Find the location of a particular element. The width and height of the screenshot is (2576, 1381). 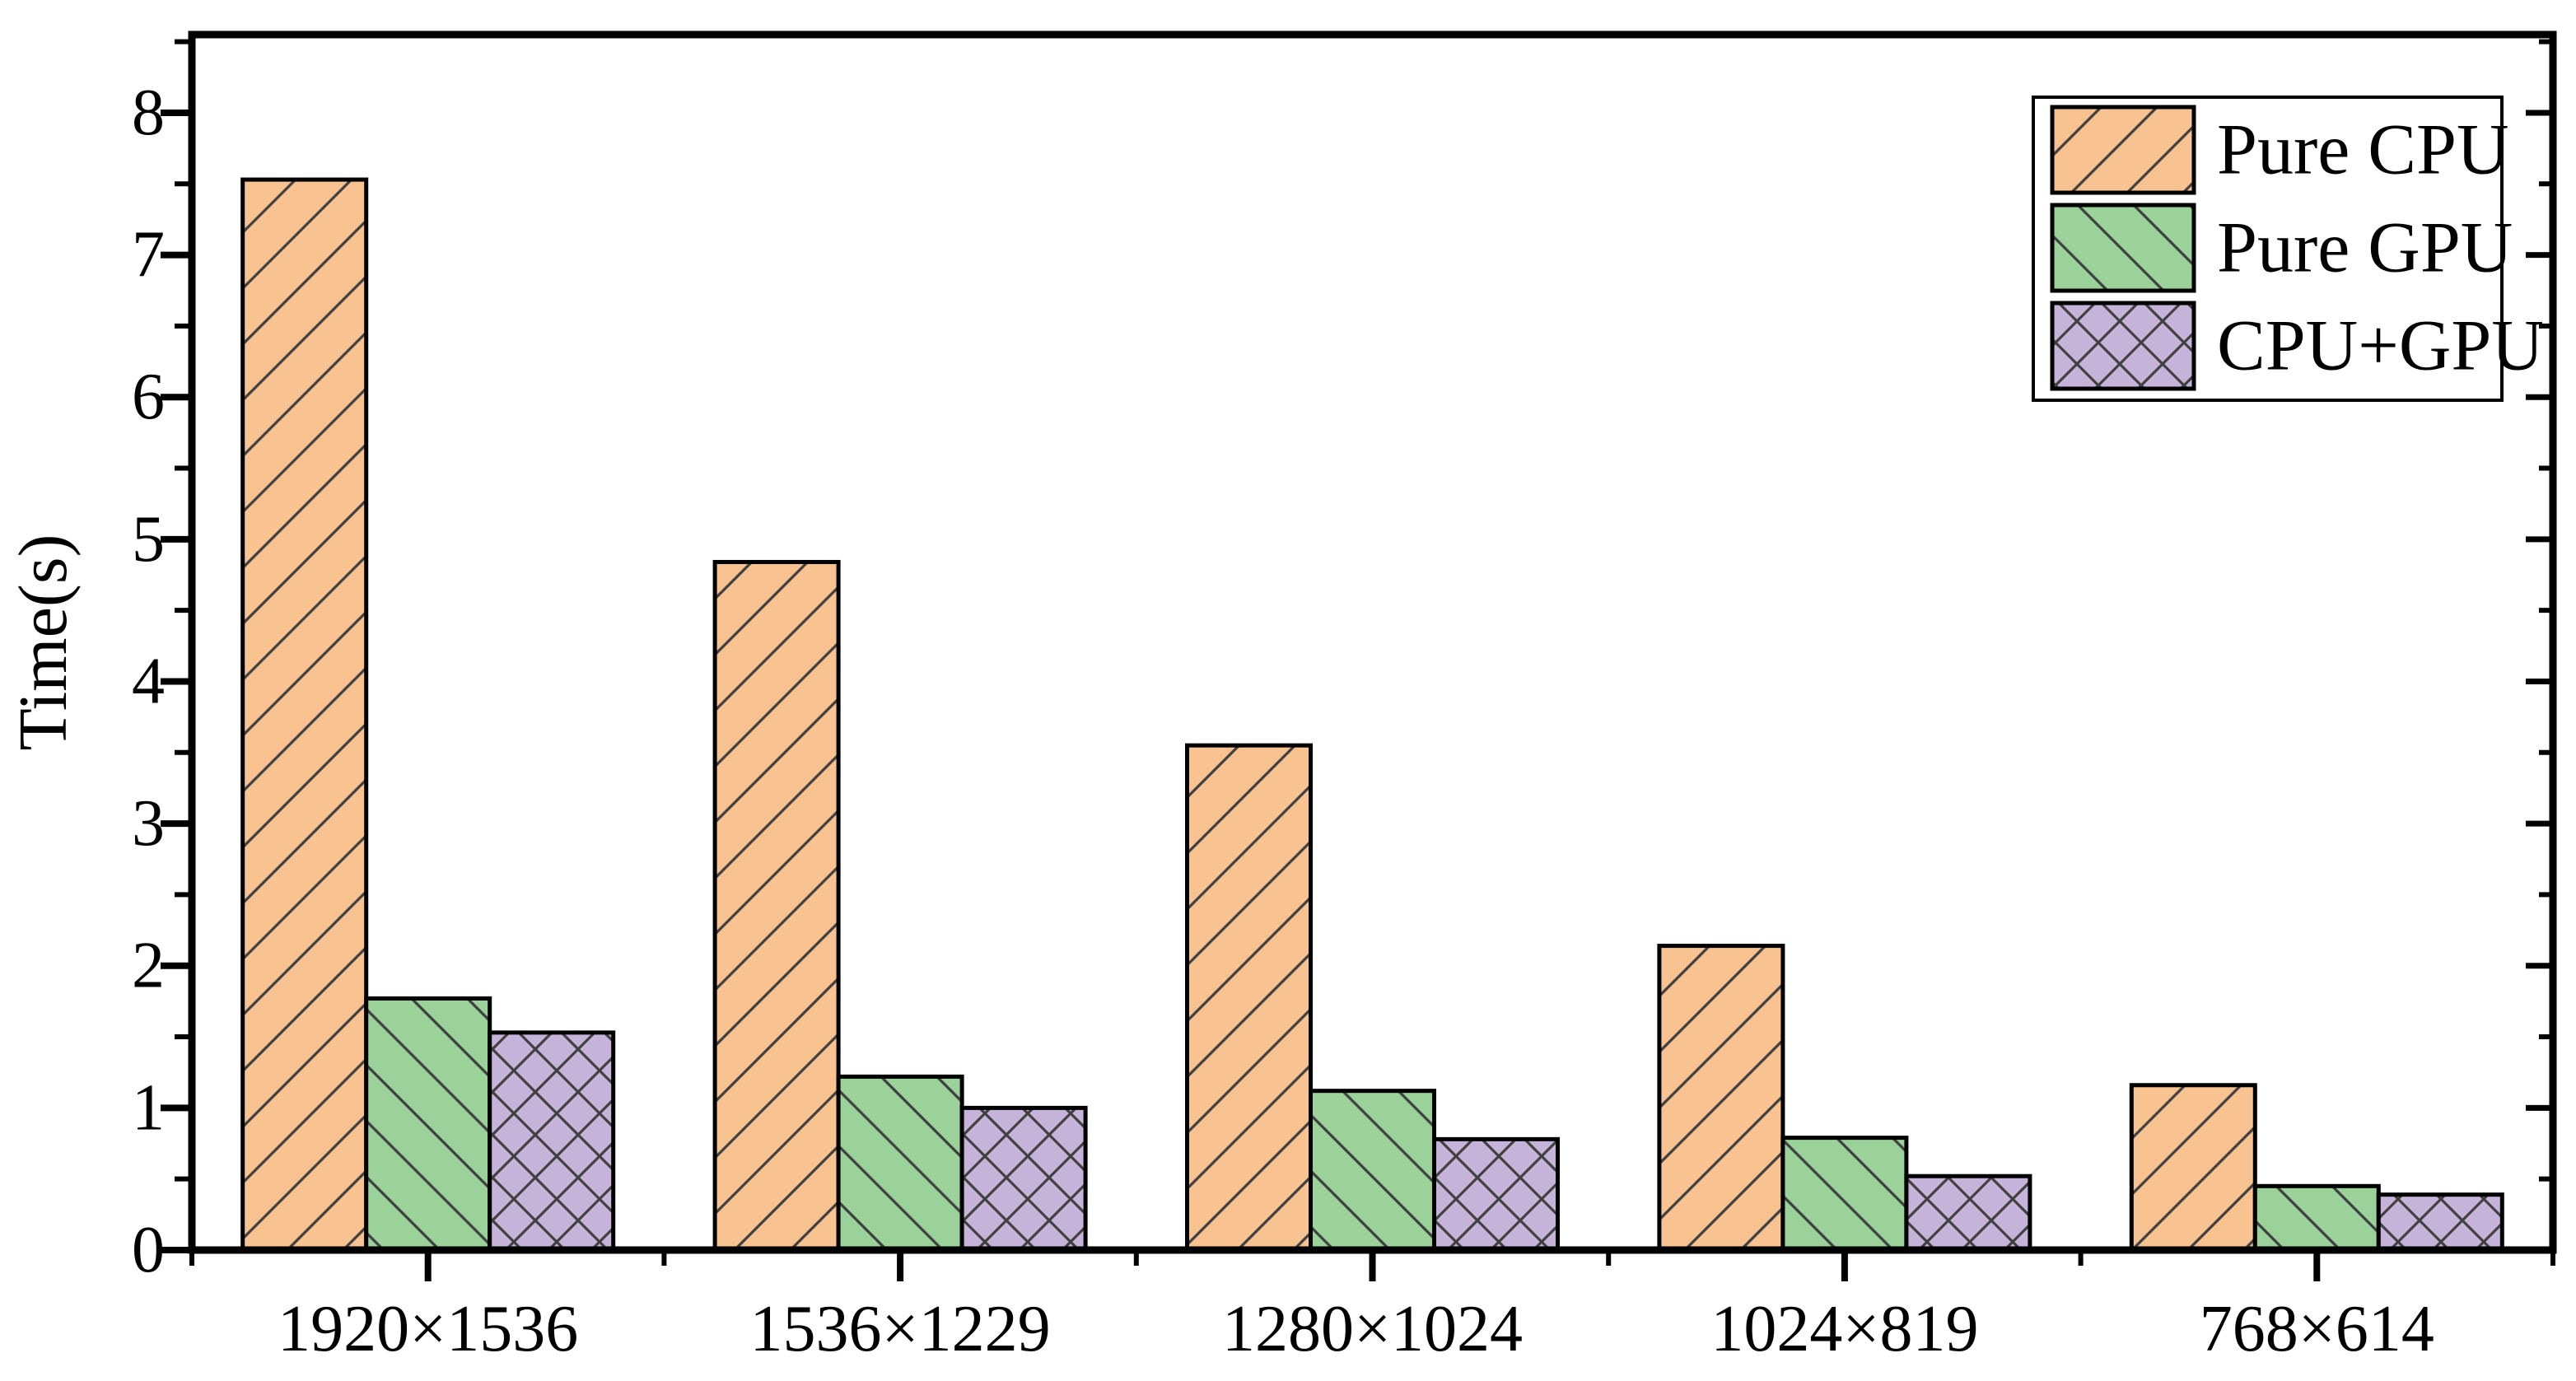

legend-swatch-pure-gpu is located at coordinates (2123, 248).